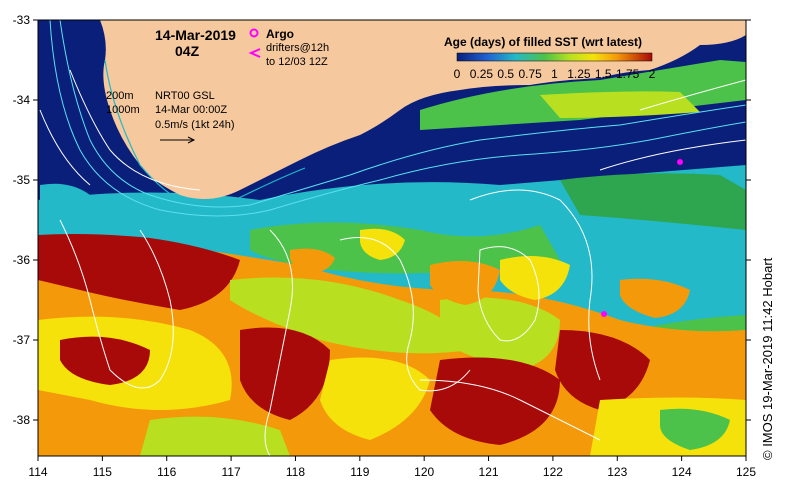 The image size is (790, 492). Describe the element at coordinates (603, 74) in the screenshot. I see `colorbar-tick-label: 1.5` at that location.